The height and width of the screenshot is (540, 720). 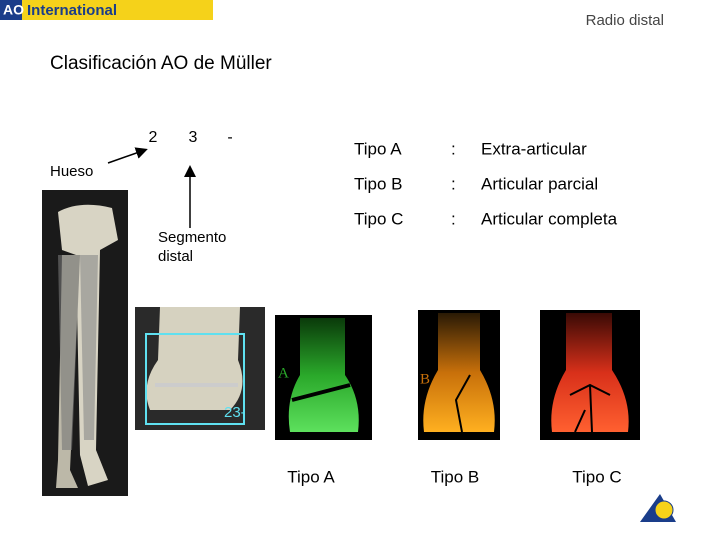 I want to click on slide-title: Clasificación AO de Müller, so click(x=161, y=63).